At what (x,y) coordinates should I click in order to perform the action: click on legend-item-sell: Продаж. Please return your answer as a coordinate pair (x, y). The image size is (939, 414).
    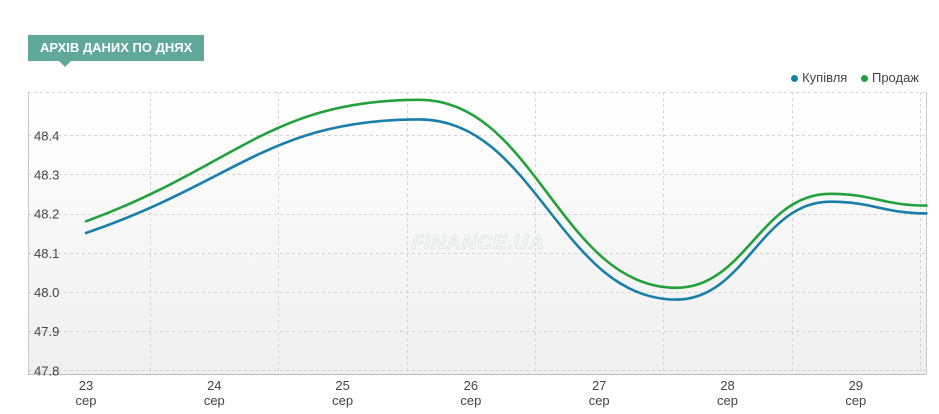
    Looking at the image, I should click on (889, 77).